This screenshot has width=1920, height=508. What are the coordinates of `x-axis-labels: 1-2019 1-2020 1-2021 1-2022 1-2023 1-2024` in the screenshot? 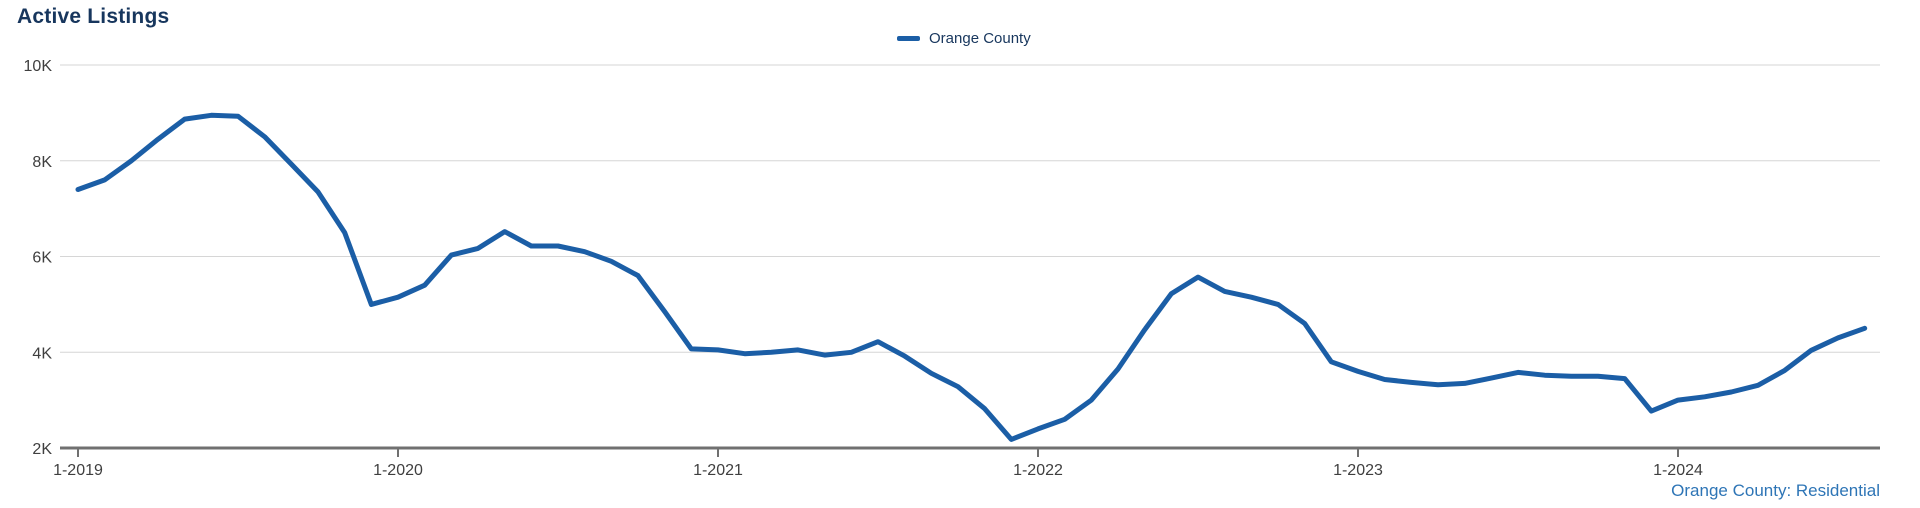 It's located at (878, 470).